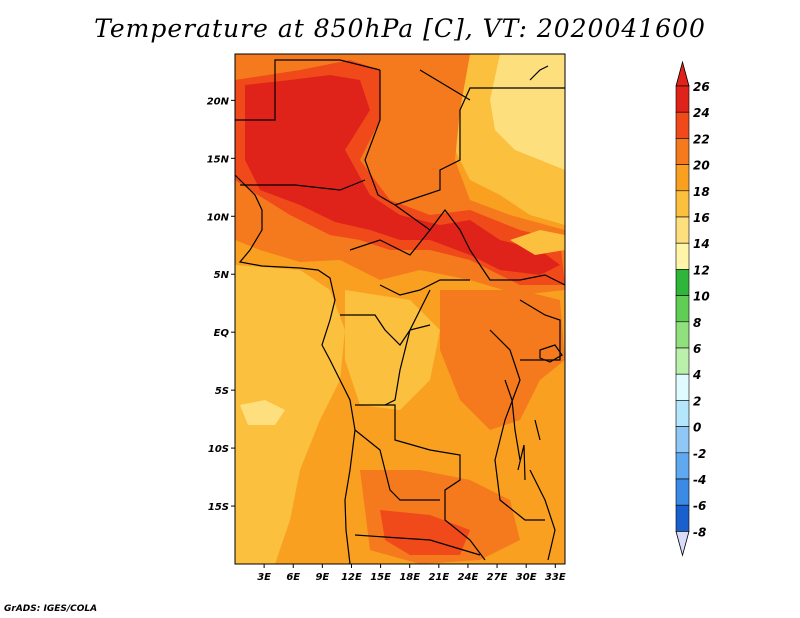  I want to click on colorbar-label: -8, so click(699, 532).